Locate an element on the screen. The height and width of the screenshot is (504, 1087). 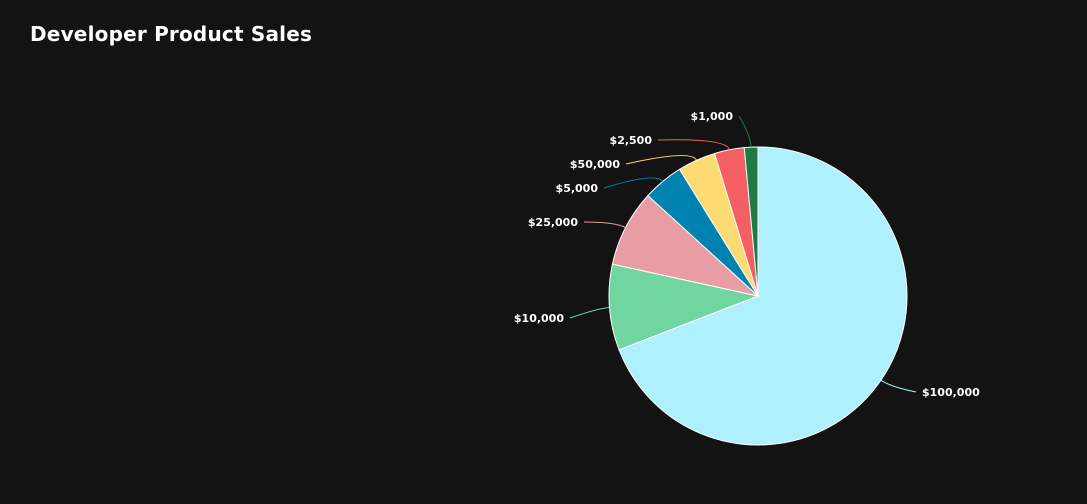
slice-label: $2,500 is located at coordinates (631, 140).